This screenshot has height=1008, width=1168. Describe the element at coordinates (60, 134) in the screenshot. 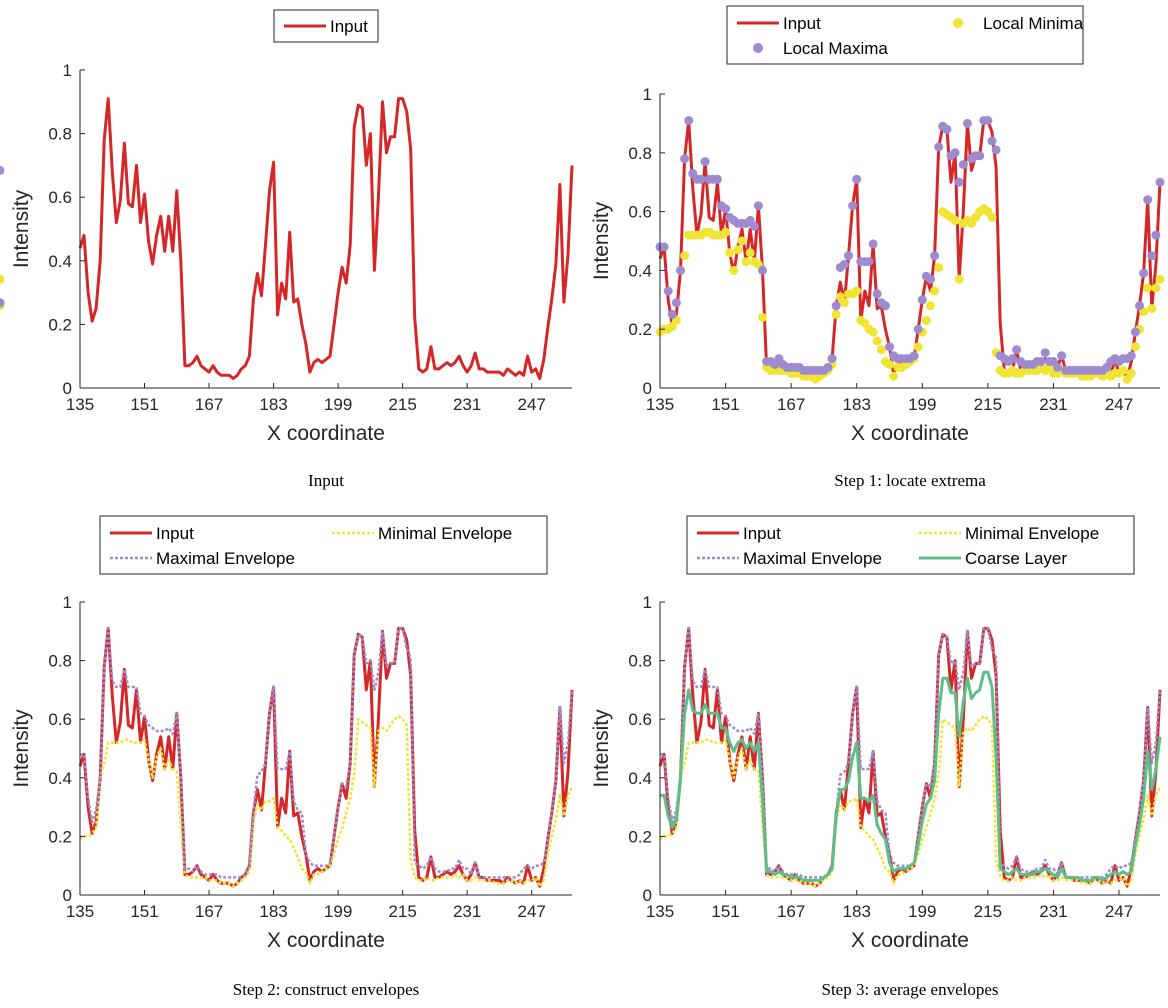

I see `y-tick-label: 0.8` at that location.